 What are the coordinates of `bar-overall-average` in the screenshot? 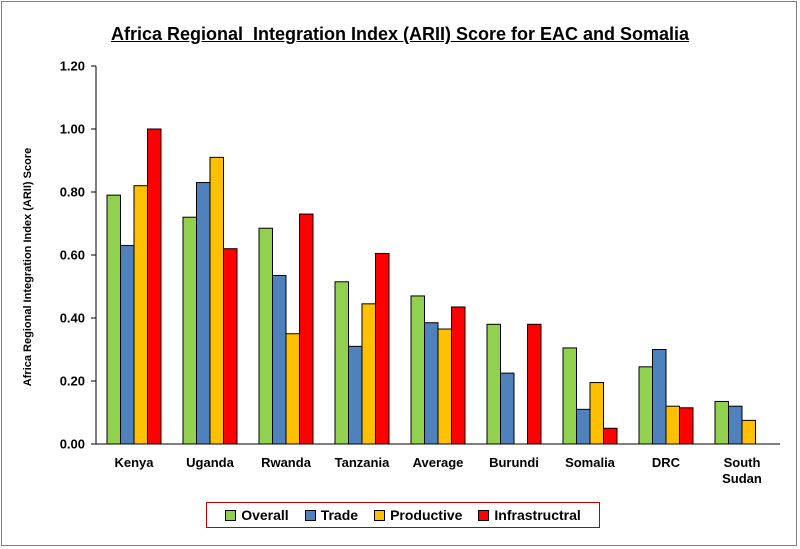 It's located at (417, 370).